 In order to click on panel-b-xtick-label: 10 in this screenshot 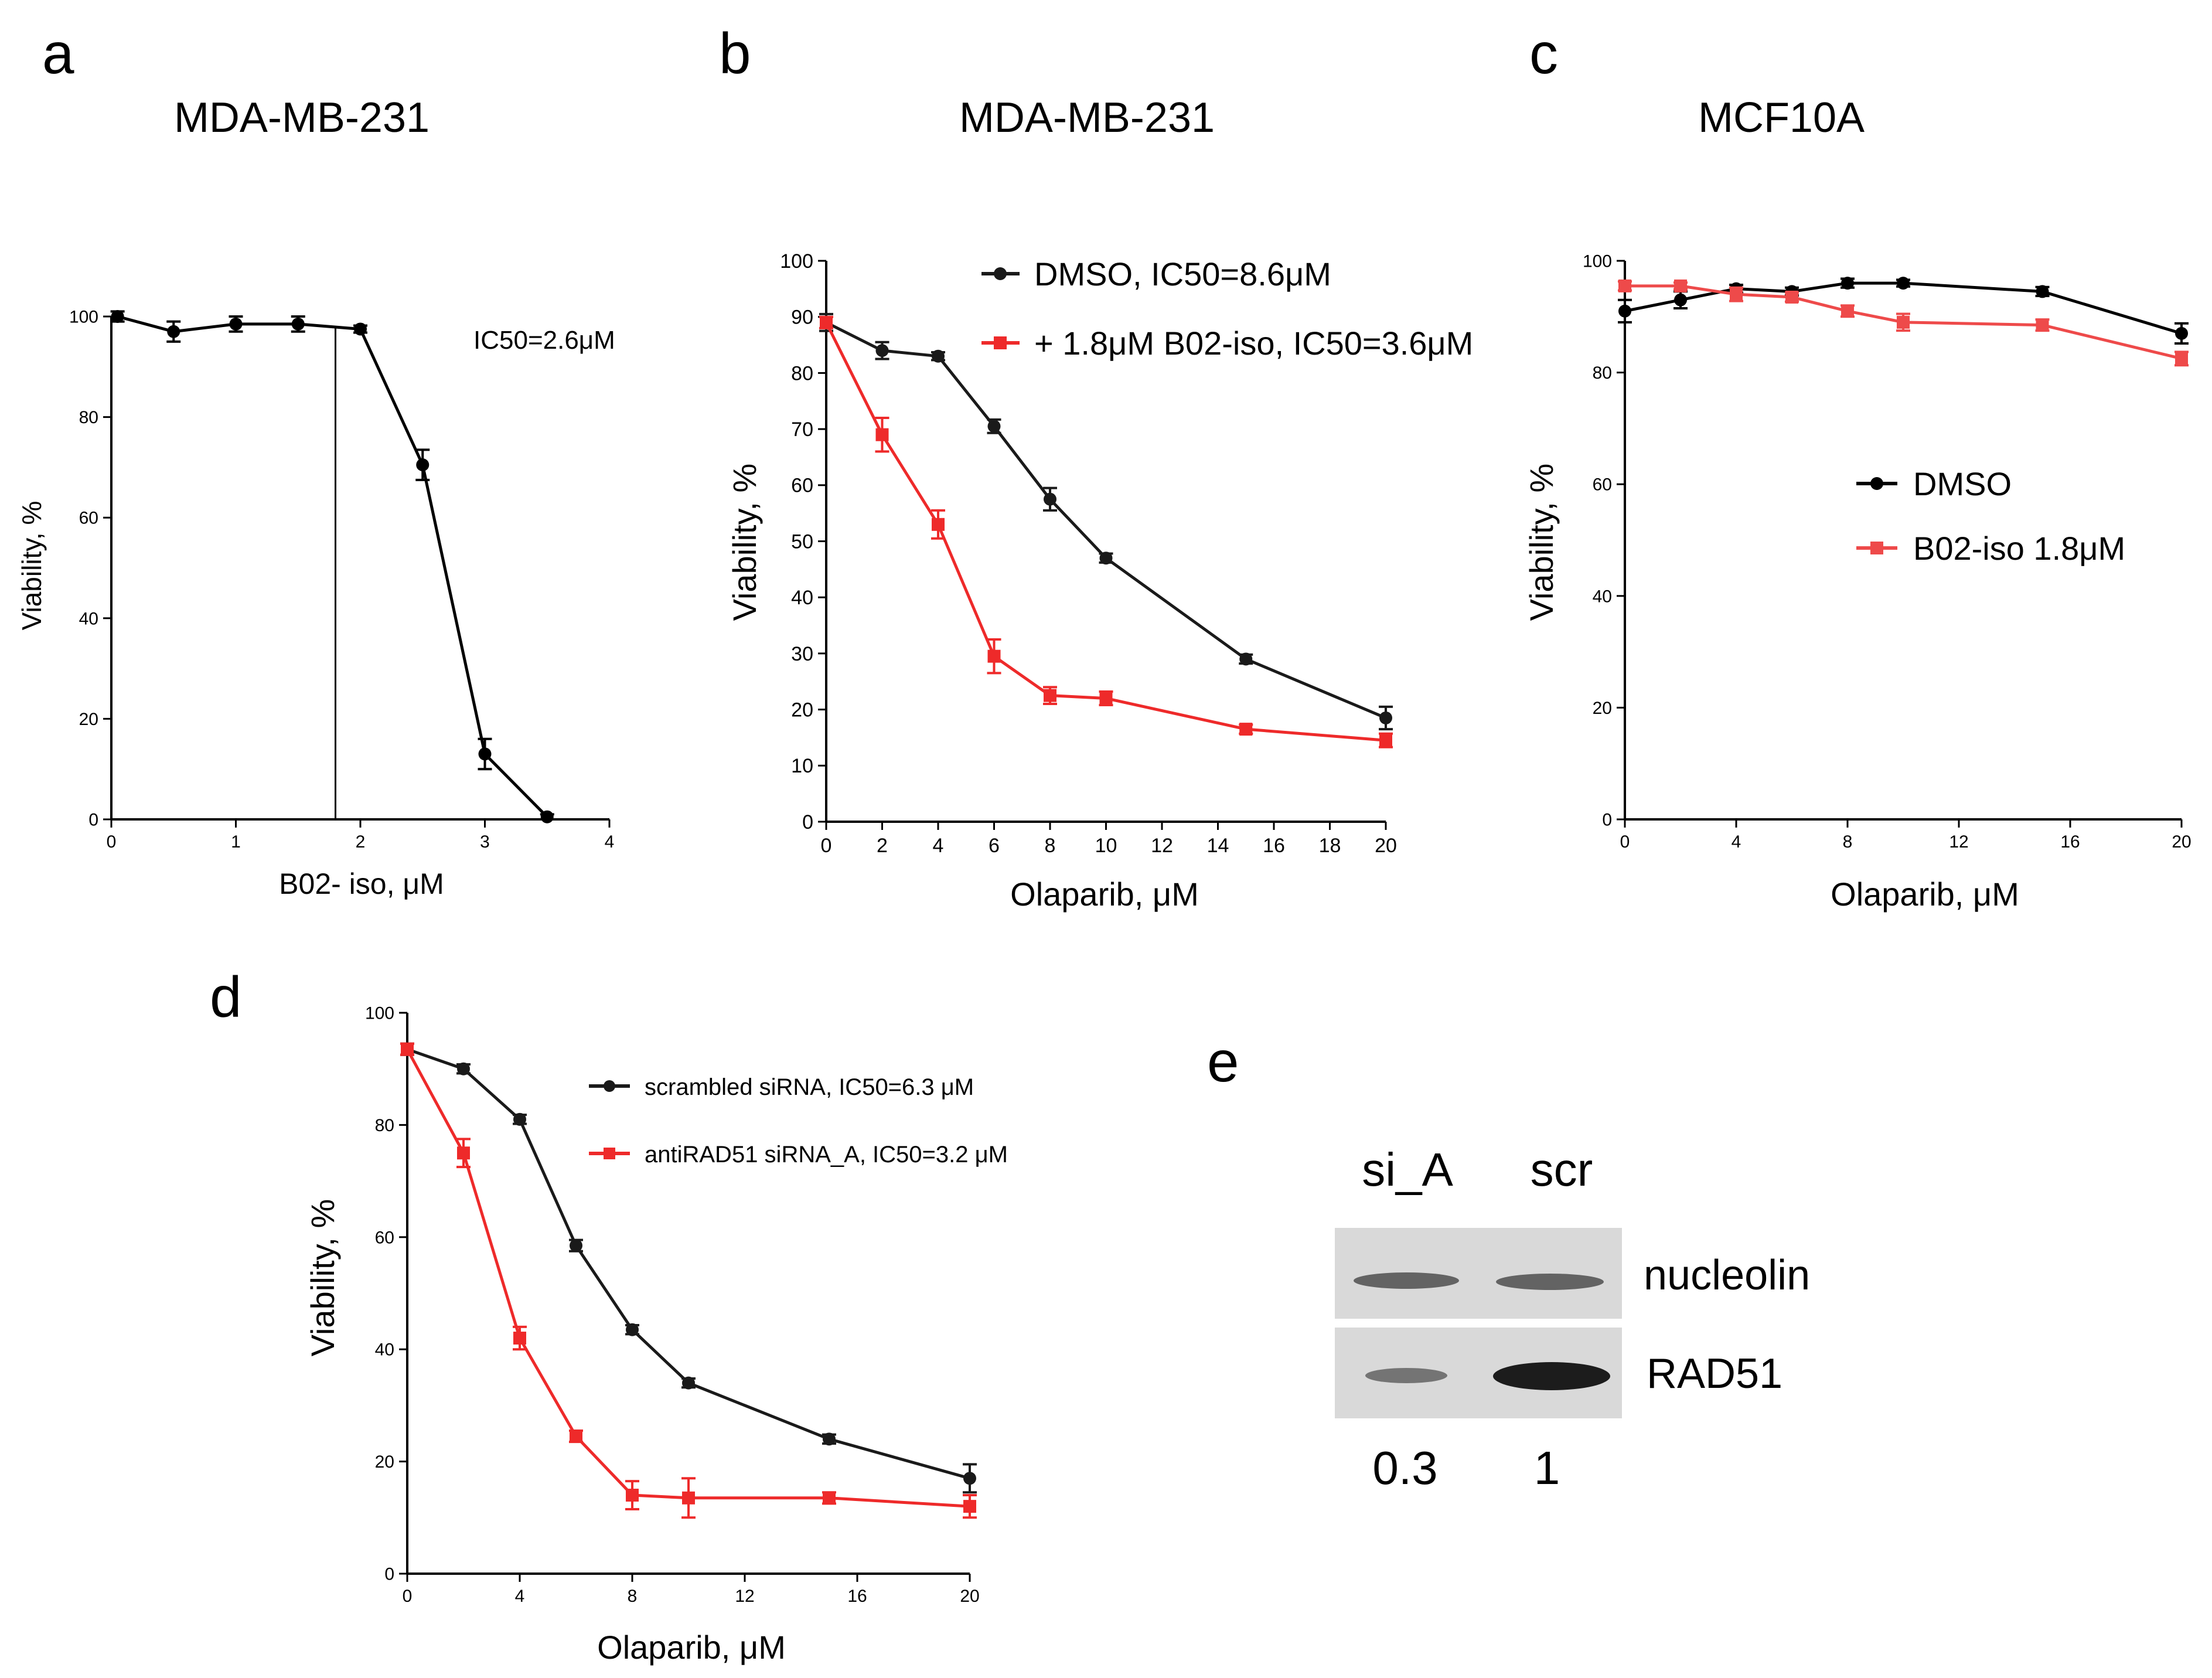, I will do `click(1106, 846)`.